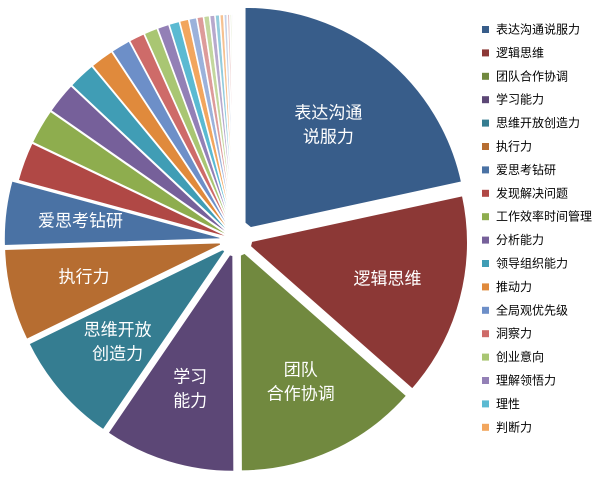  I want to click on legend-label: 表达沟通说服力, so click(538, 29).